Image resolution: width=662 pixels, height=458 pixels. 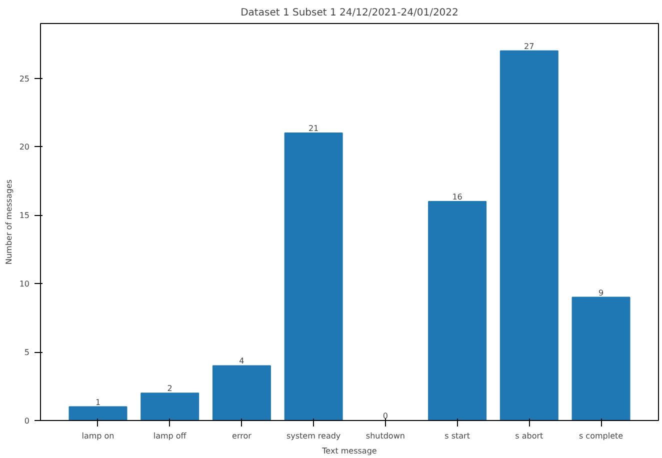 I want to click on y-tick-label: 0, so click(x=27, y=421).